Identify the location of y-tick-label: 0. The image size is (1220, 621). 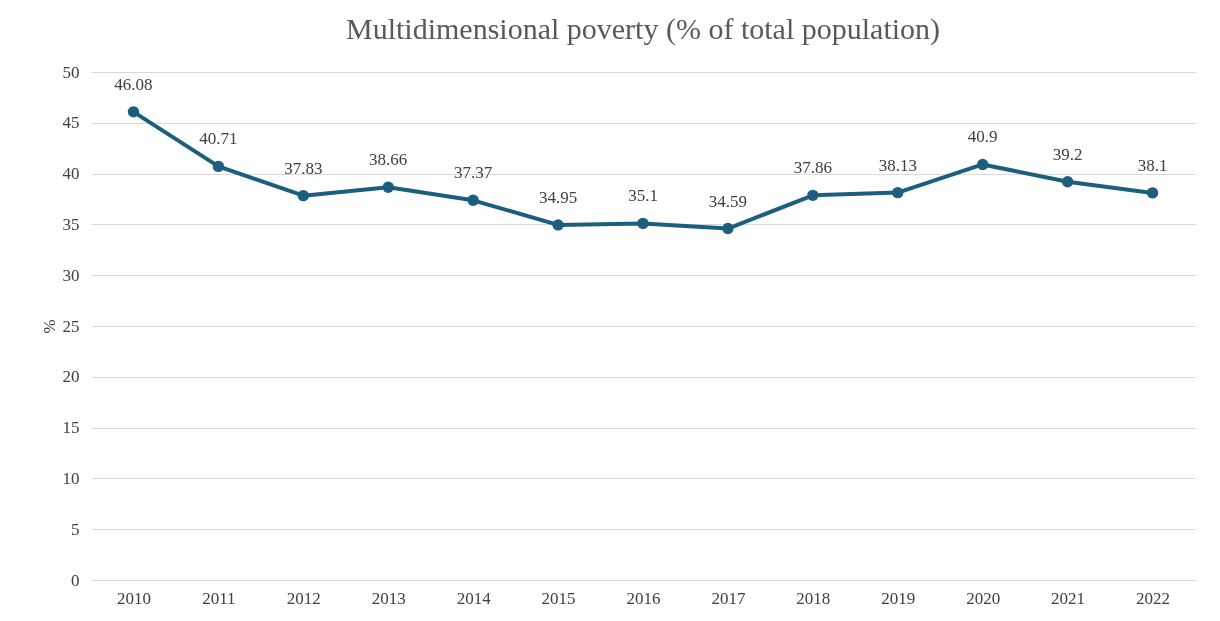
(75, 580).